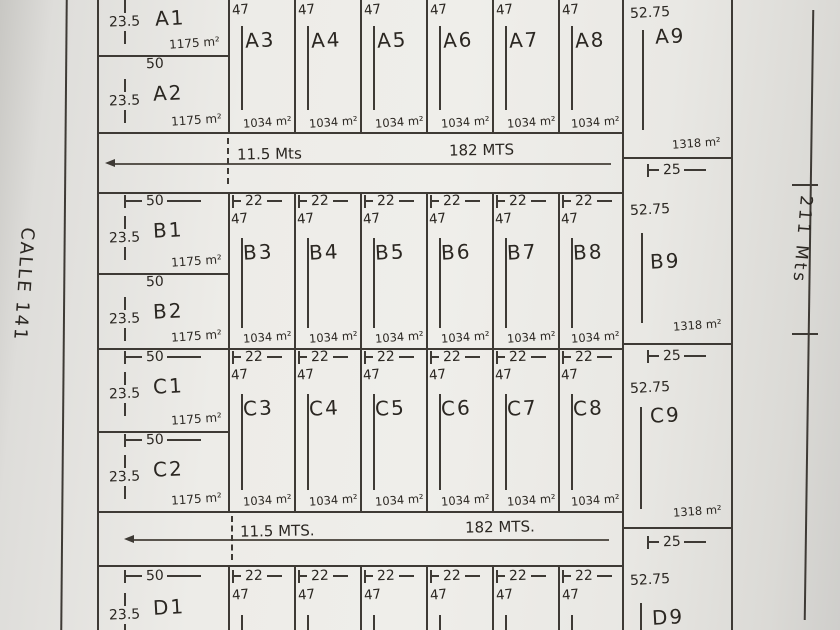  I want to click on arrow-left-icon, so click(129, 539).